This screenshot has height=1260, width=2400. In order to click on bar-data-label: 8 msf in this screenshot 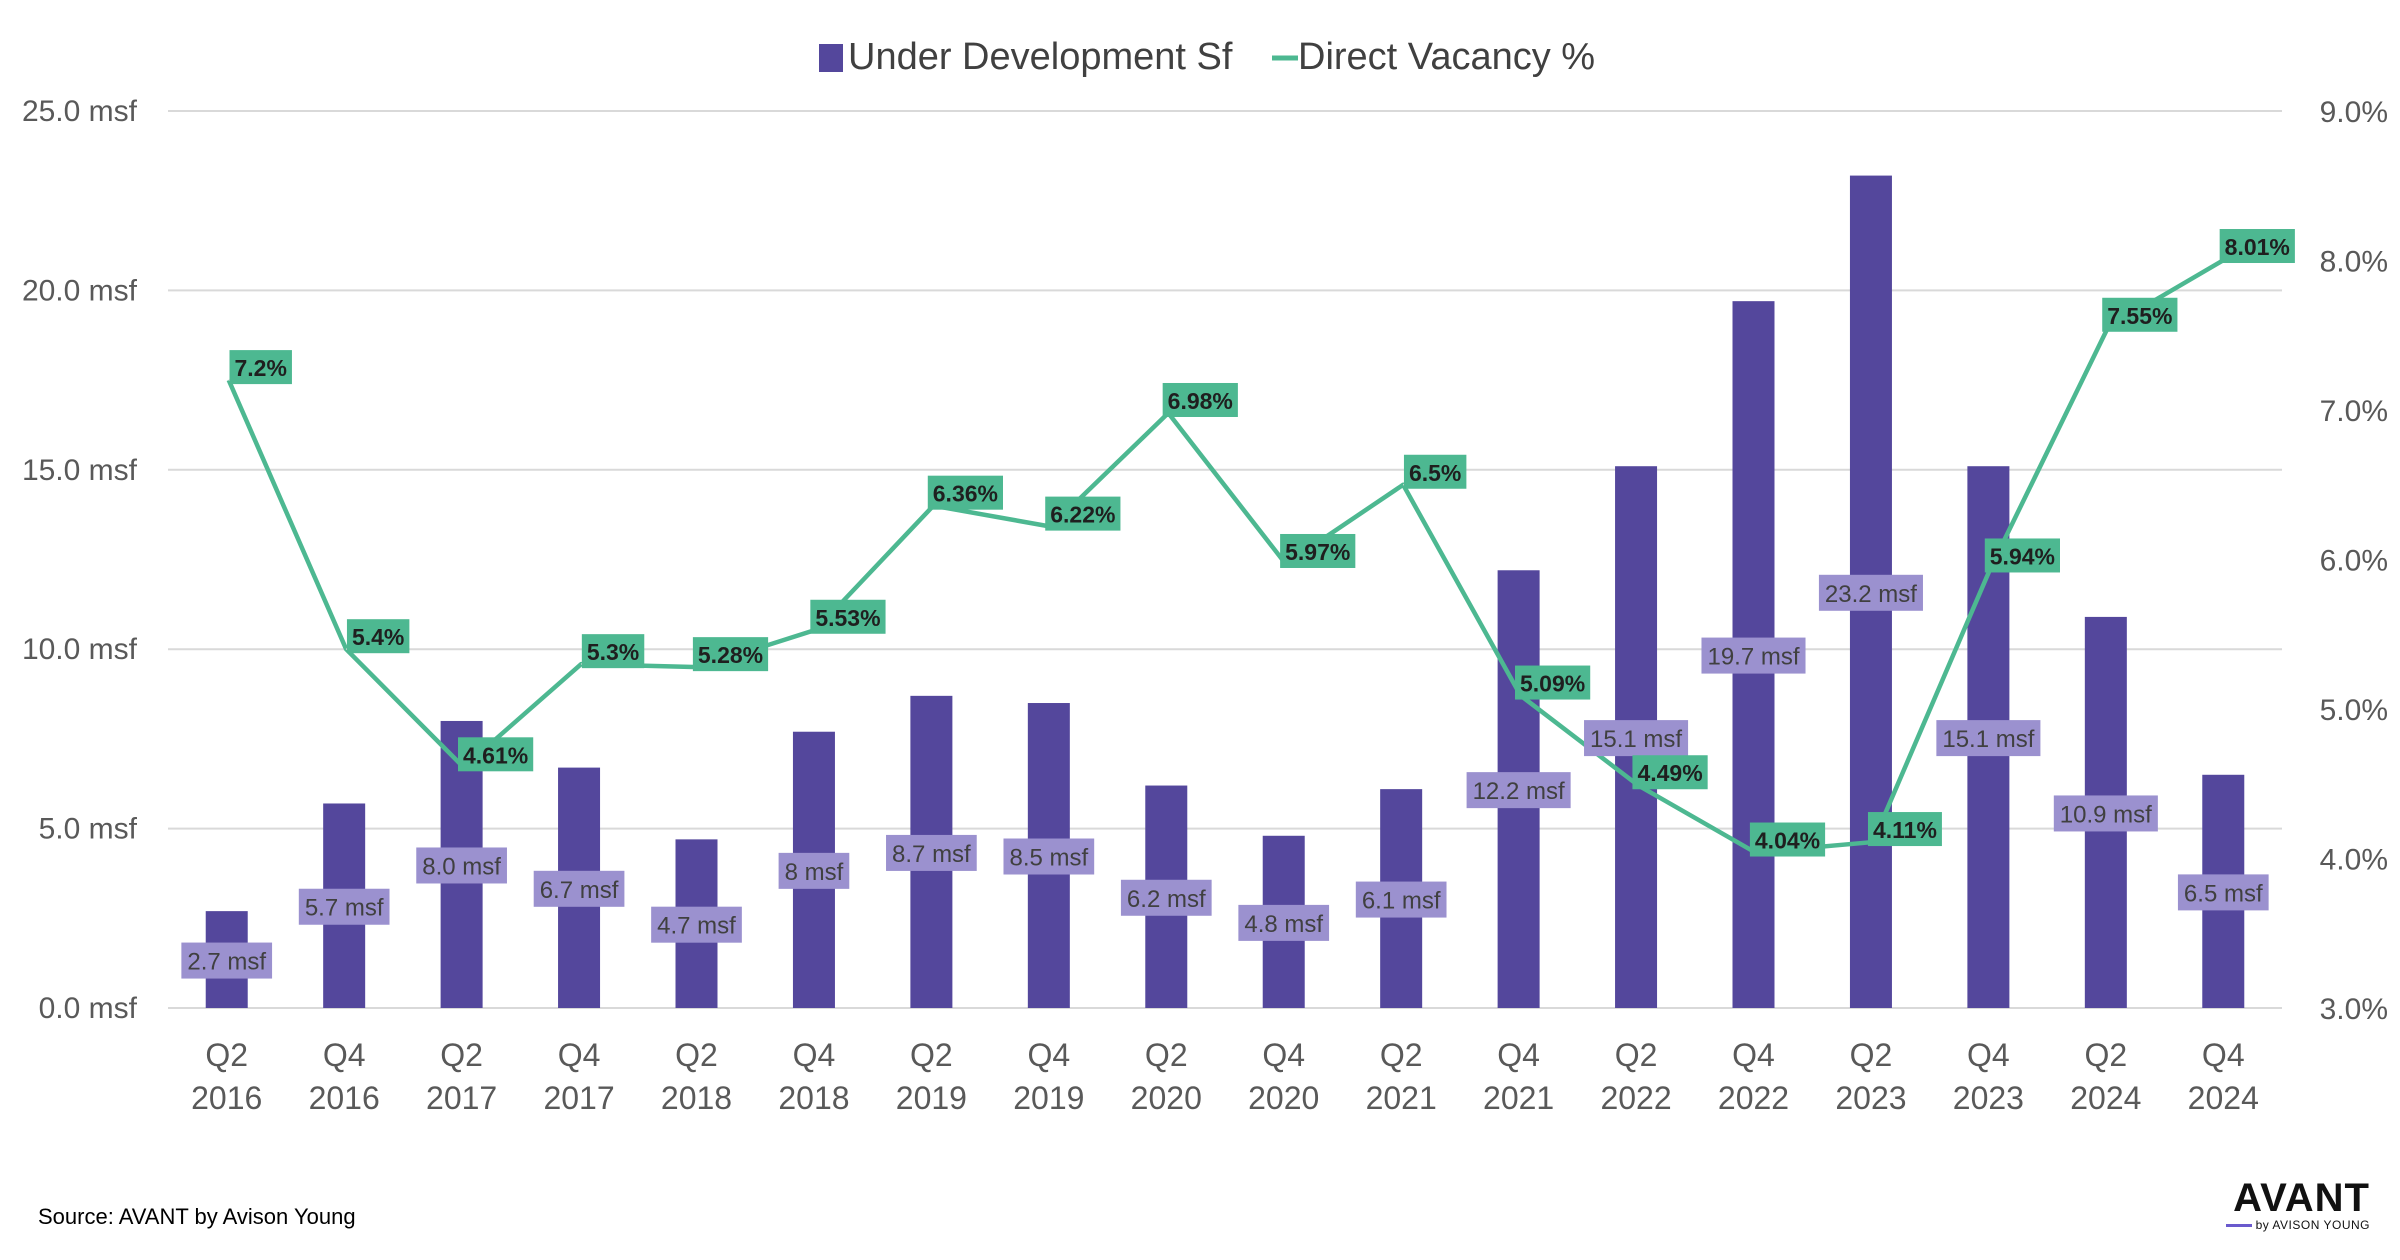, I will do `click(814, 870)`.